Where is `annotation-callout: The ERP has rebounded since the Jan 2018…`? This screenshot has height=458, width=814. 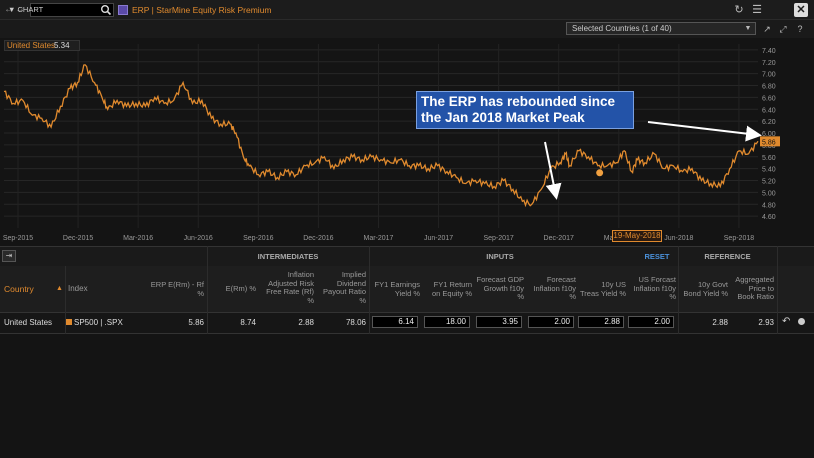
annotation-callout: The ERP has rebounded since the Jan 2018… is located at coordinates (525, 110).